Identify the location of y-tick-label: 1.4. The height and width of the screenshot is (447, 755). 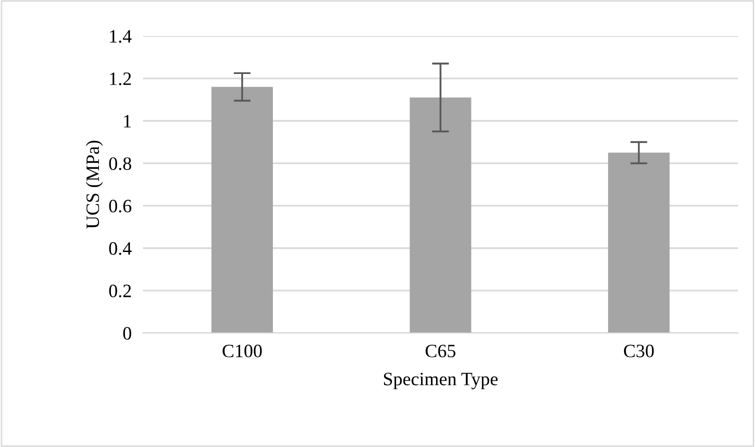
(121, 36).